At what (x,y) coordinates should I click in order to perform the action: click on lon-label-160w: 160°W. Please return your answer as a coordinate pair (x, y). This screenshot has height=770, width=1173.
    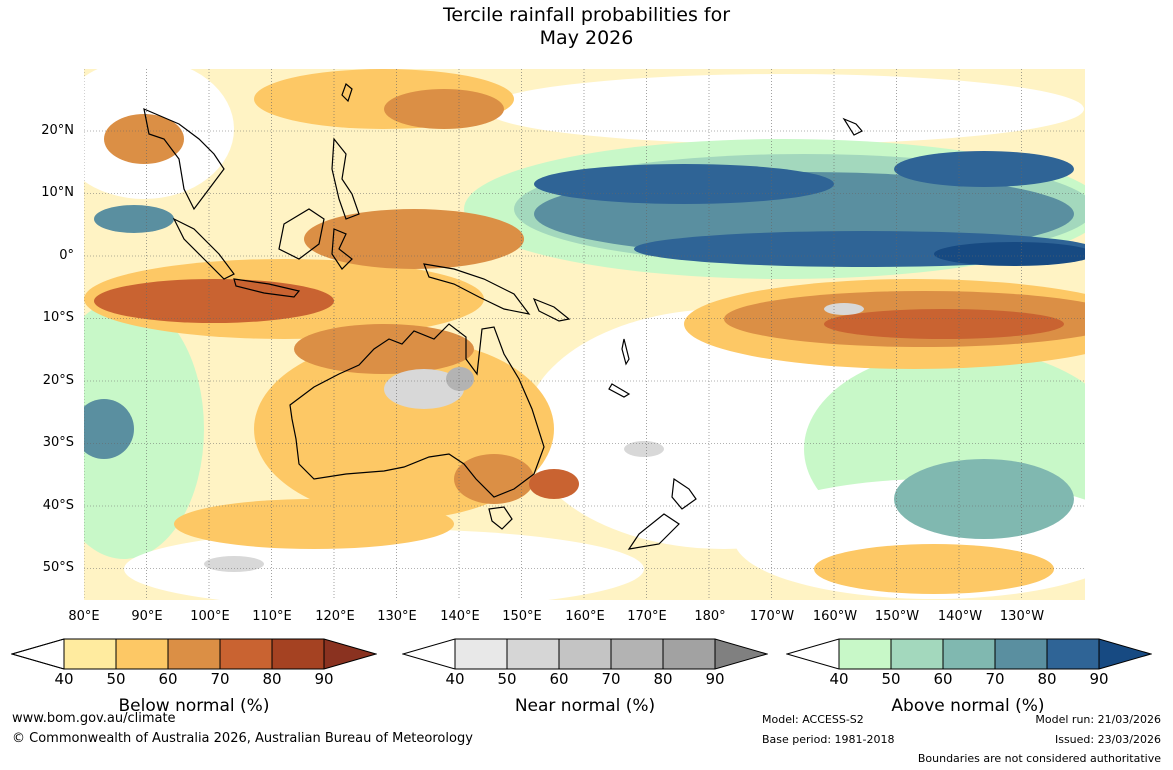
    Looking at the image, I should click on (835, 616).